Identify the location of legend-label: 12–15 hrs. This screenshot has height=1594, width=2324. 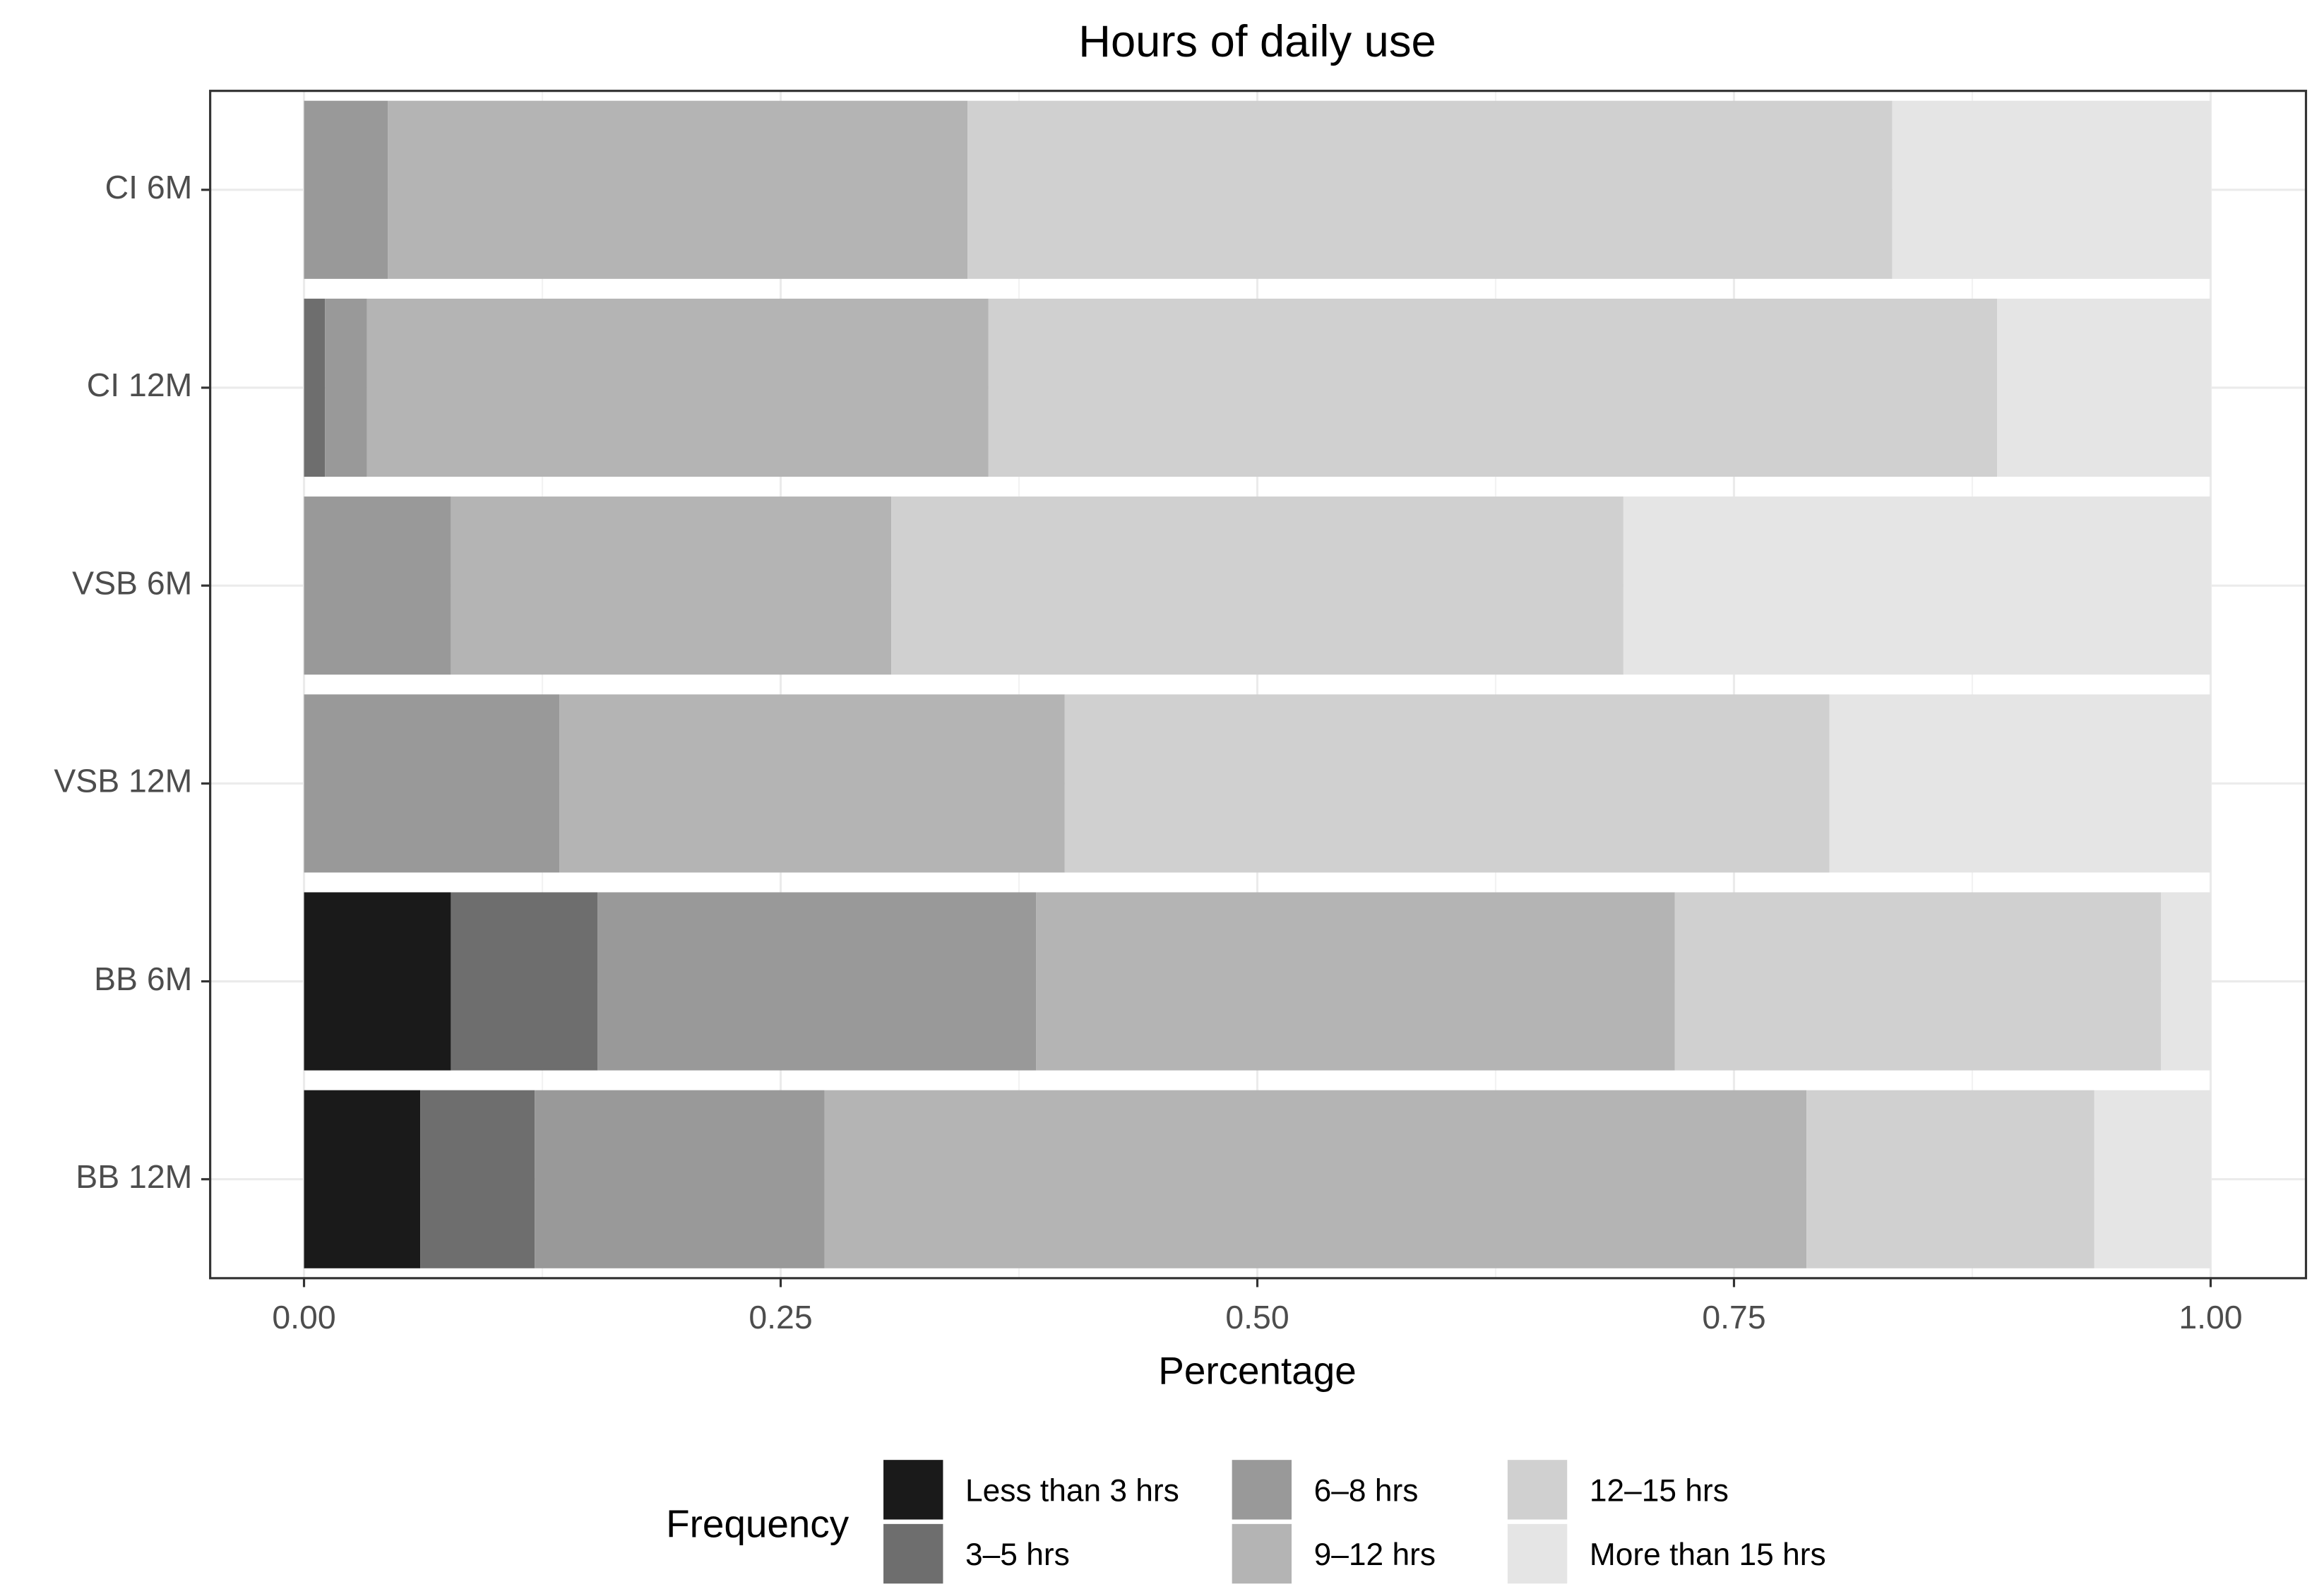
(1659, 1490).